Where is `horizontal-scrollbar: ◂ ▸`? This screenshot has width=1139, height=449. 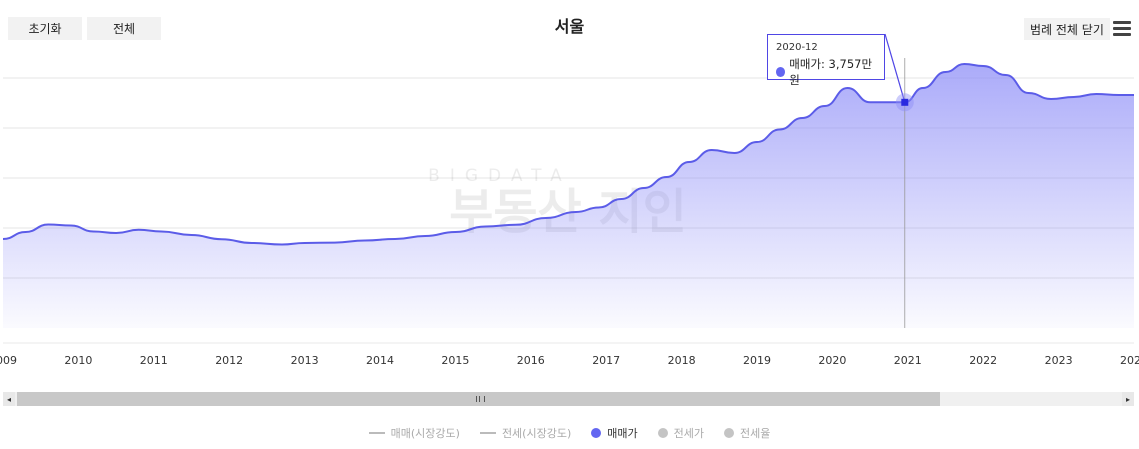
horizontal-scrollbar: ◂ ▸ is located at coordinates (568, 399).